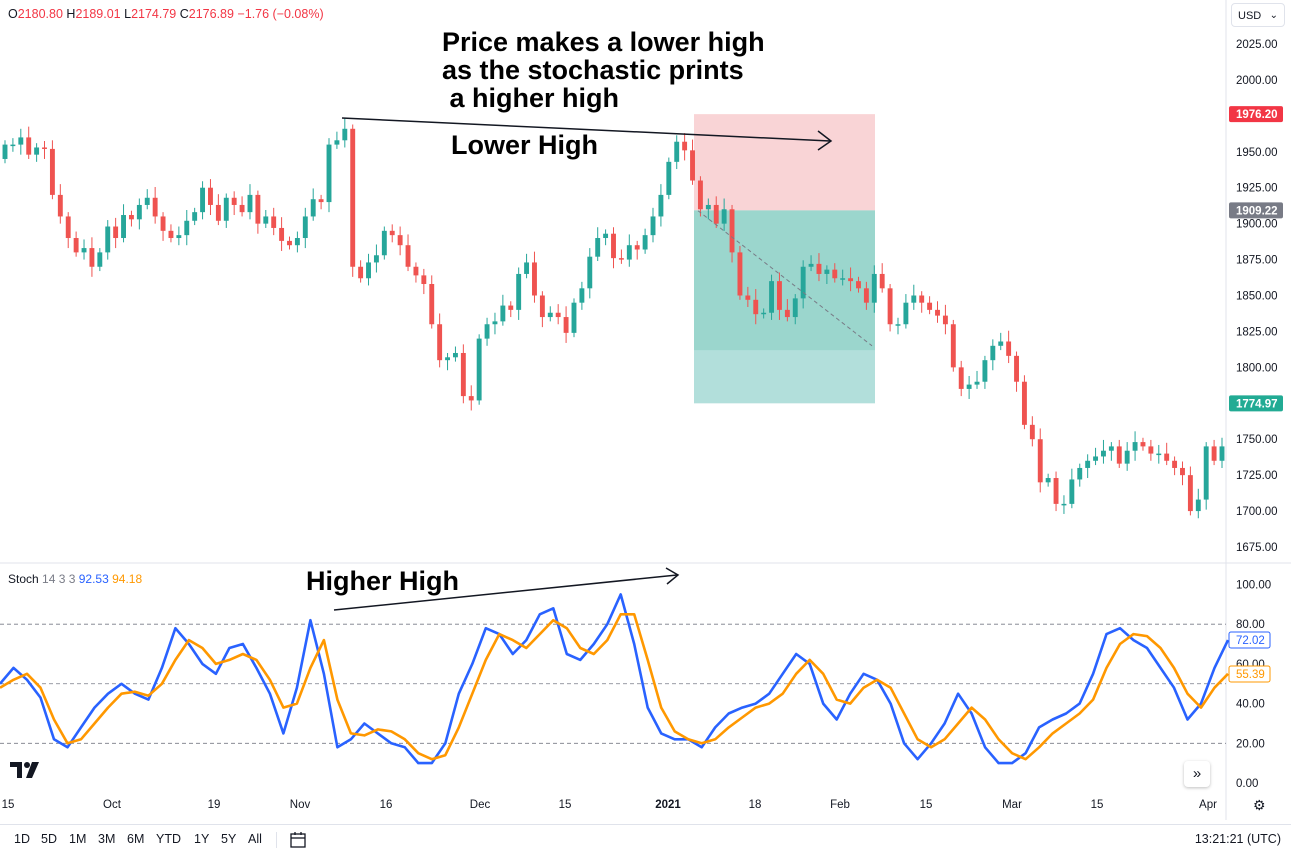 This screenshot has height=856, width=1291. Describe the element at coordinates (1257, 440) in the screenshot. I see `price-tick-label: 1750.00` at that location.